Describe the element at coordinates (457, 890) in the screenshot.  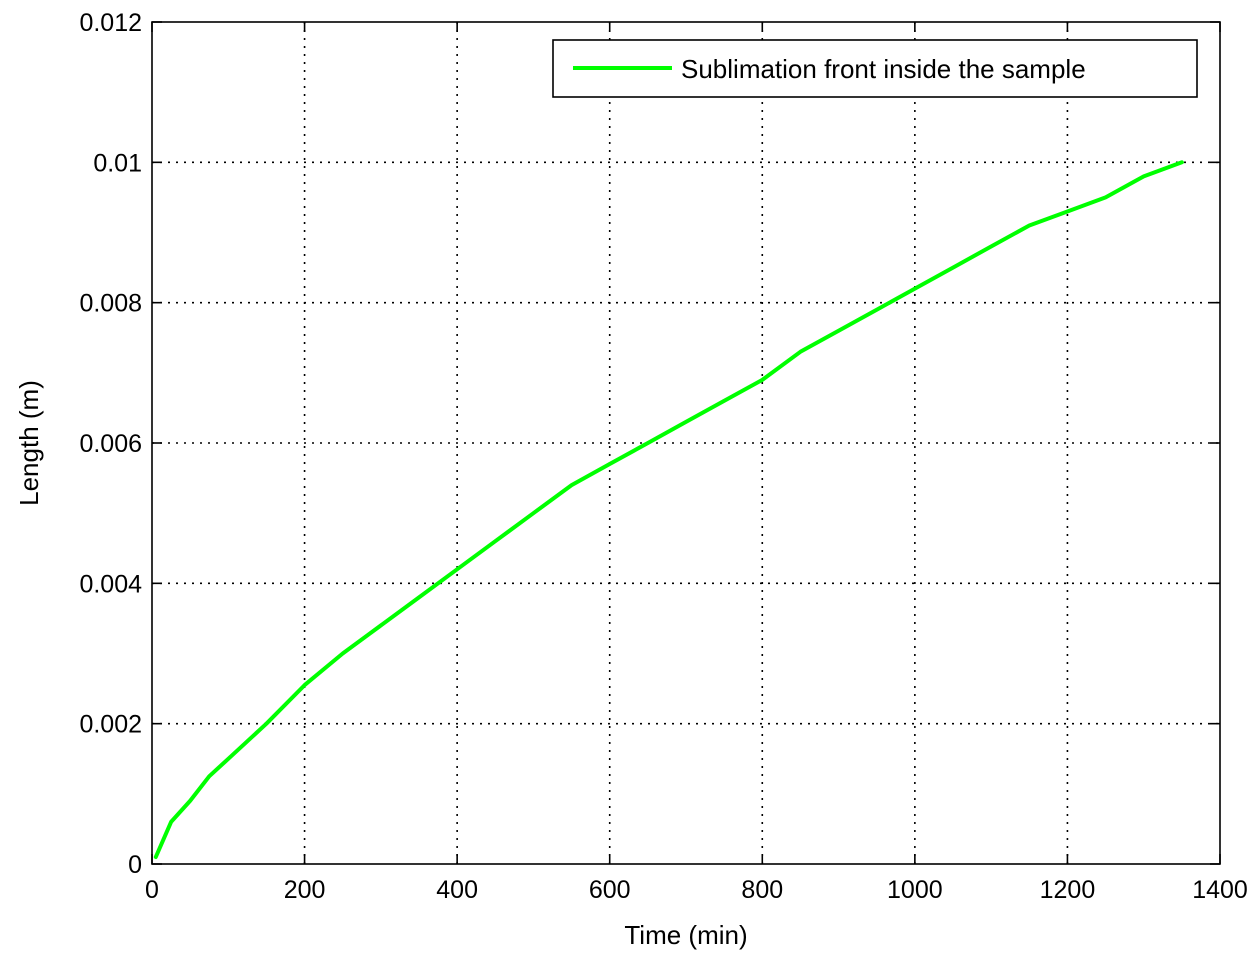
I see `x-tick-label: 400` at that location.